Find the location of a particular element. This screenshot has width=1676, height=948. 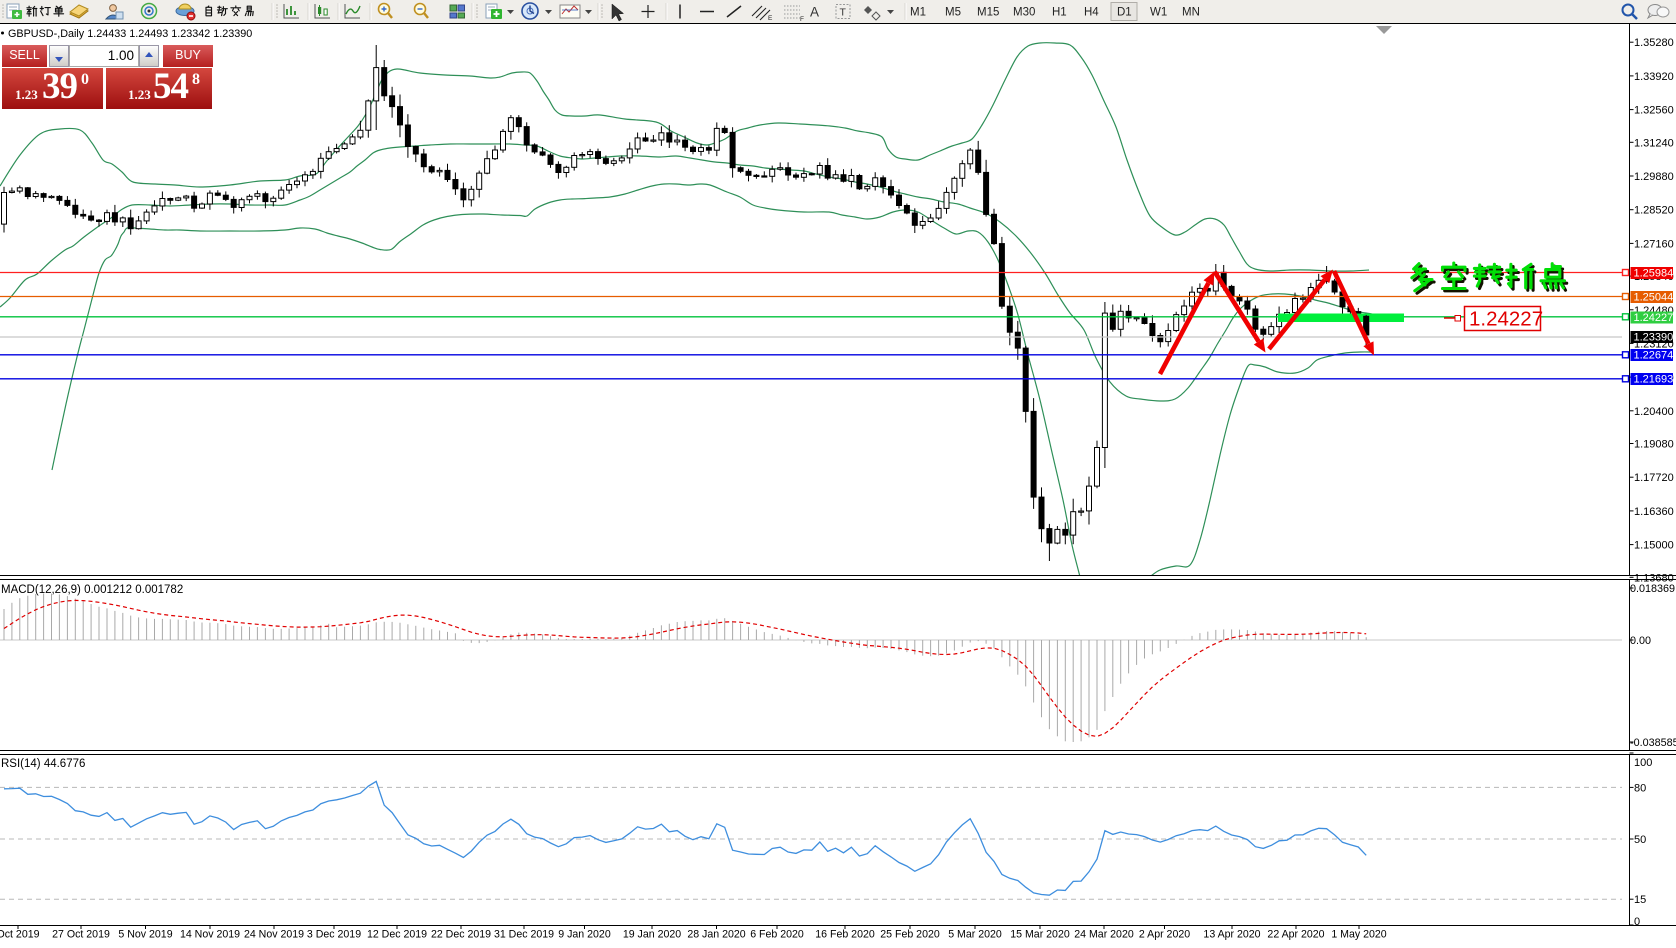

svg-text: 100 is located at coordinates (1643, 763).